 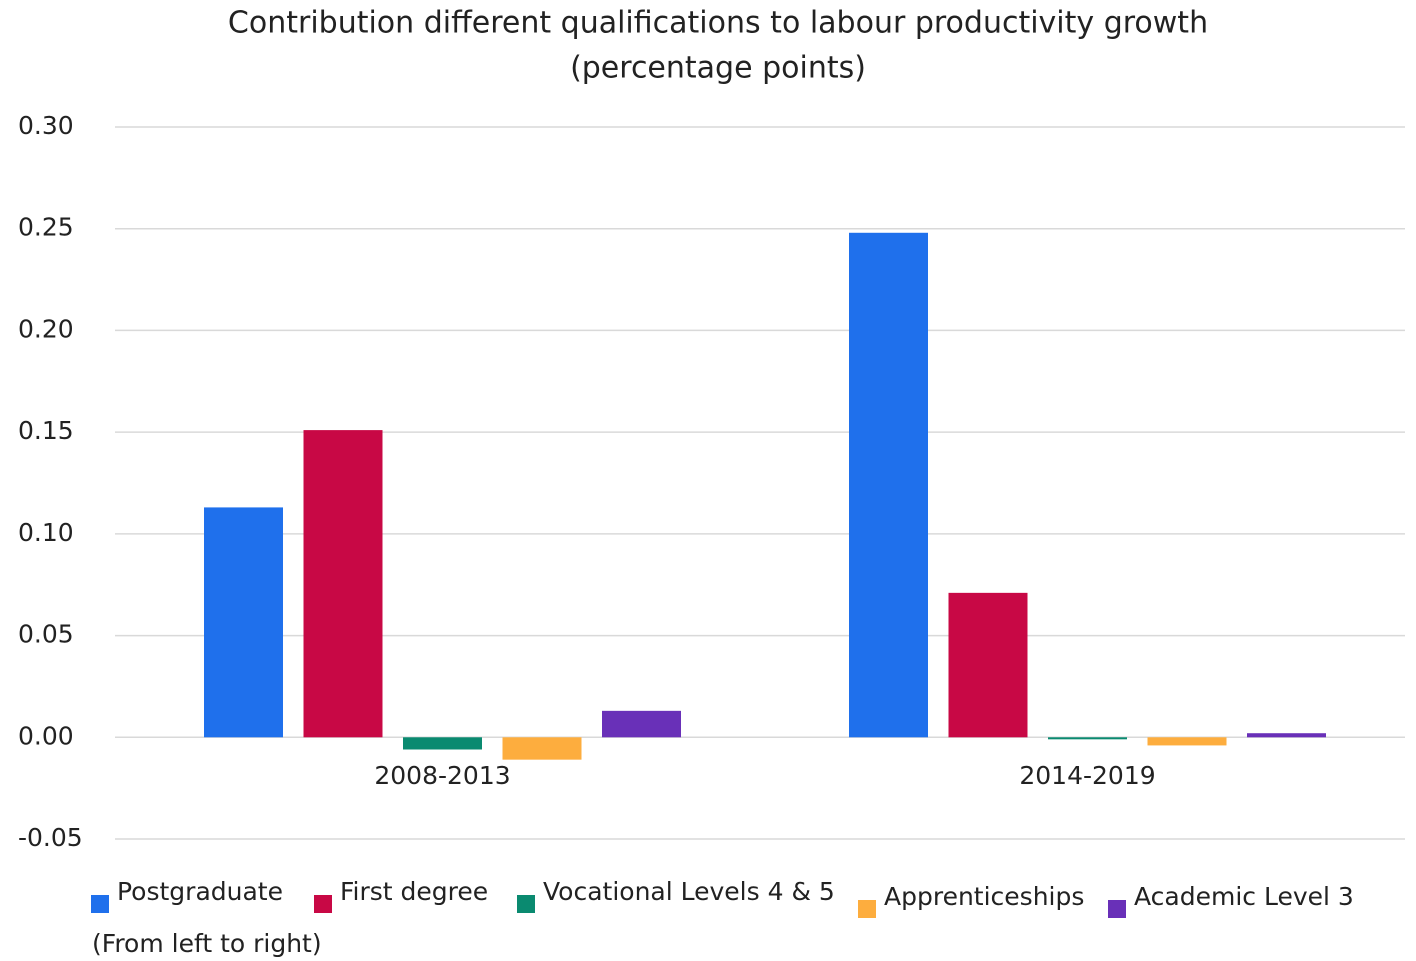 I want to click on legend-label: Postgraduate, so click(x=200, y=891).